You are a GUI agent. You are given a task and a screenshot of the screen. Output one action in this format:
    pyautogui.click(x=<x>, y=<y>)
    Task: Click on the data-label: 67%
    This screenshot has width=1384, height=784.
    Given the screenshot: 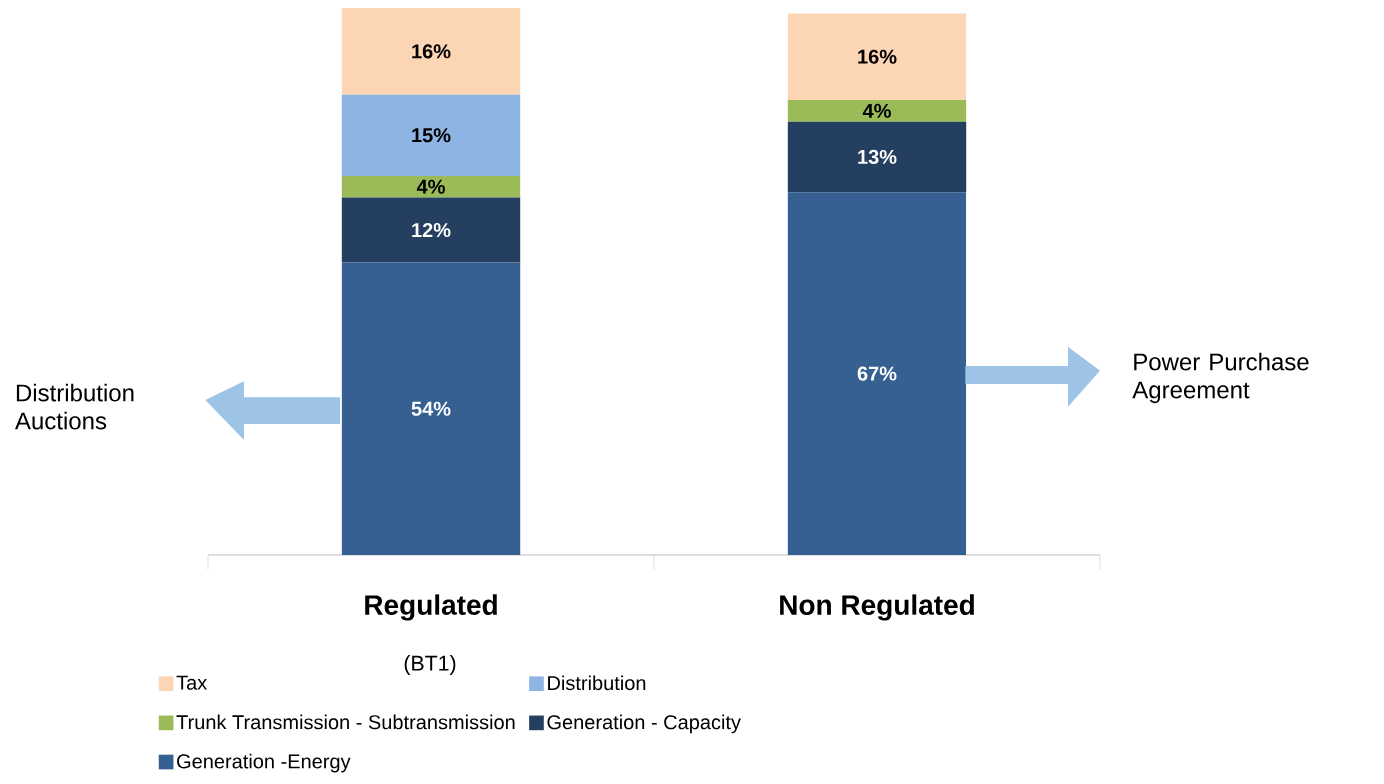 What is the action you would take?
    pyautogui.click(x=877, y=373)
    